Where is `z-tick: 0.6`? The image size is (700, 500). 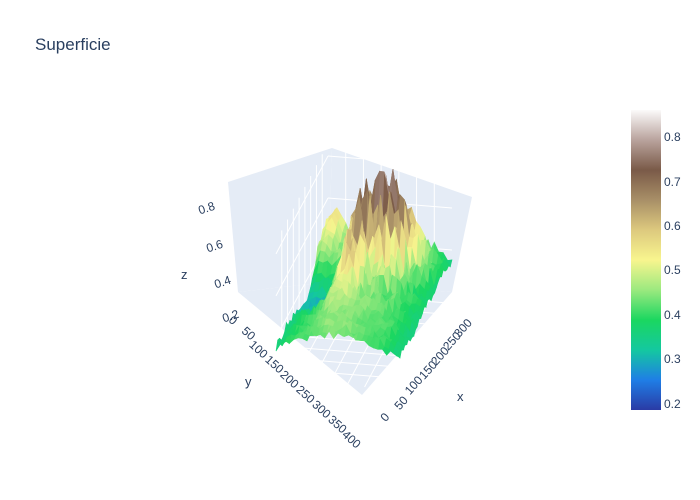
z-tick: 0.6 is located at coordinates (214, 246).